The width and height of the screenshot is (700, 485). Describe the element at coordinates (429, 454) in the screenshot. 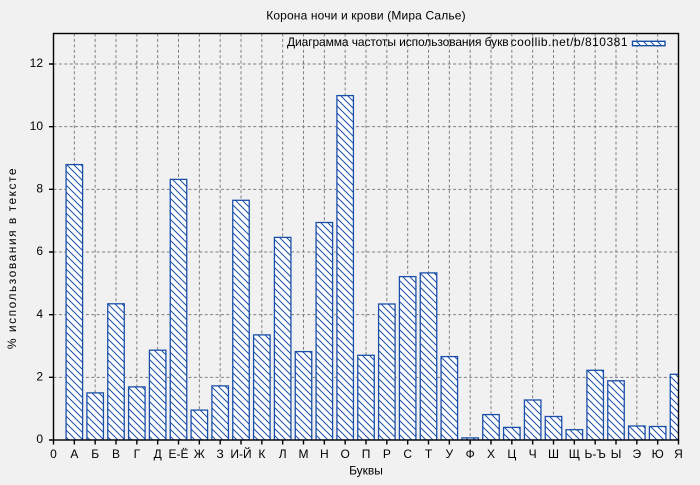

I see `svg-text: Т` at that location.